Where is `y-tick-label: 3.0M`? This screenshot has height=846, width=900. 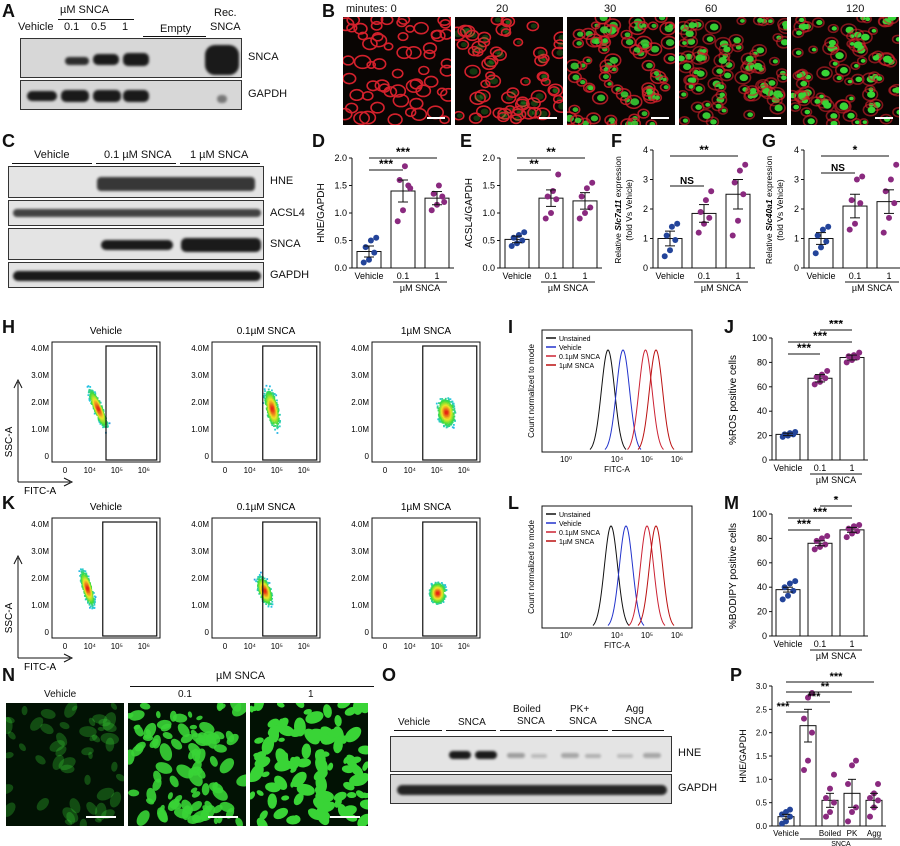
y-tick-label: 3.0M is located at coordinates (40, 375).